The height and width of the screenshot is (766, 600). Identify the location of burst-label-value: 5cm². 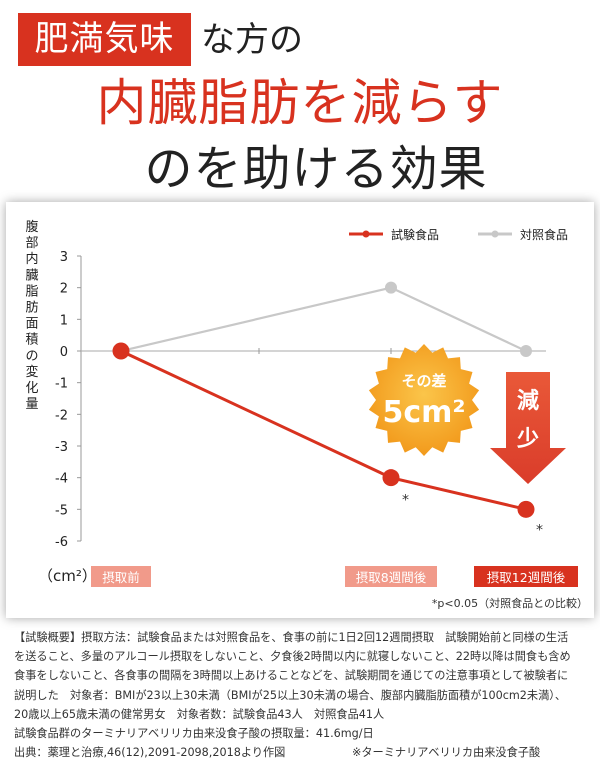
(423, 412).